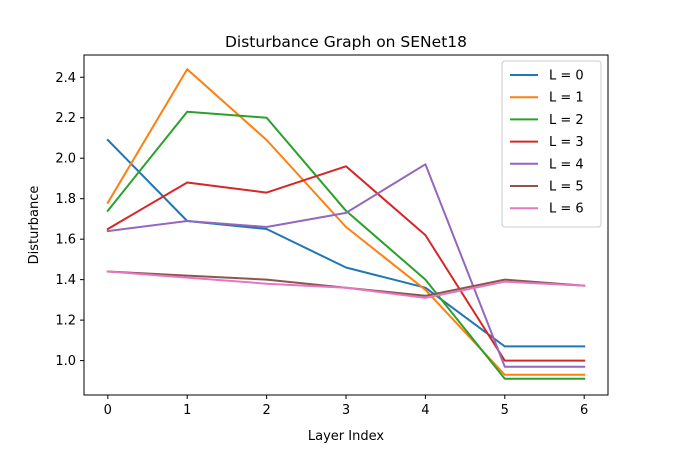 This screenshot has width=675, height=457. I want to click on legend-label: L = 5, so click(566, 187).